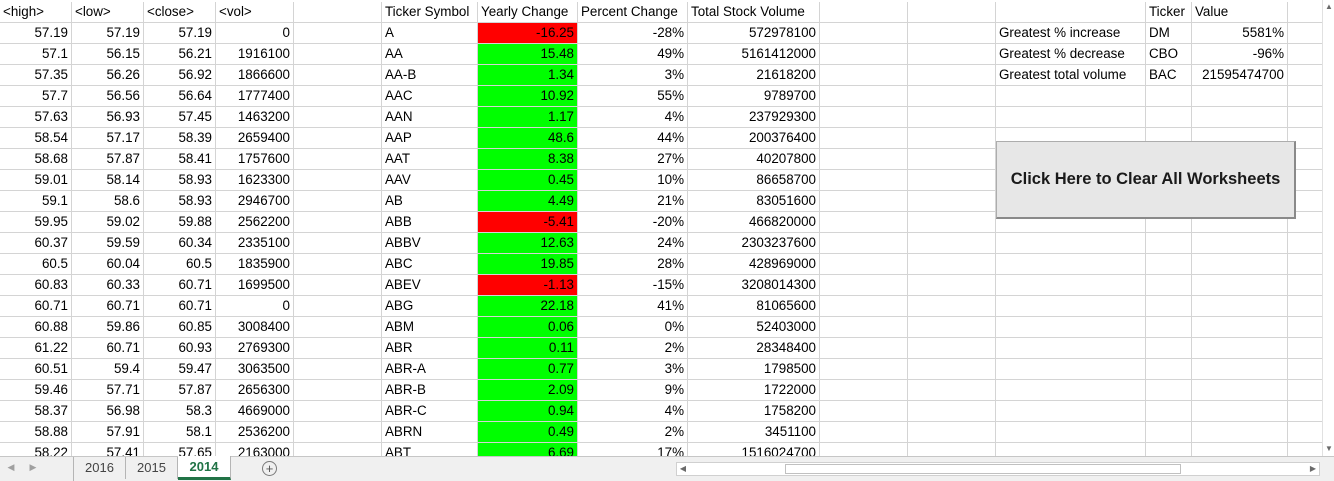  Describe the element at coordinates (430, 117) in the screenshot. I see `cell-ticker: AAN` at that location.